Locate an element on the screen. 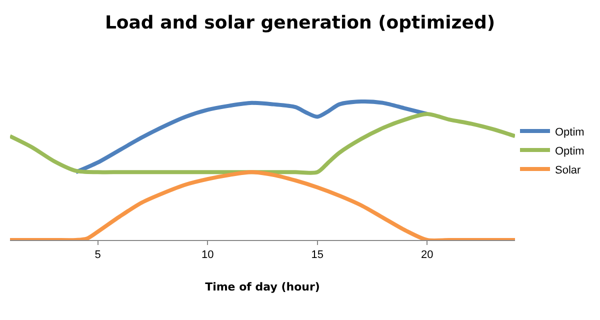  x-tick-label: 15 is located at coordinates (317, 255).